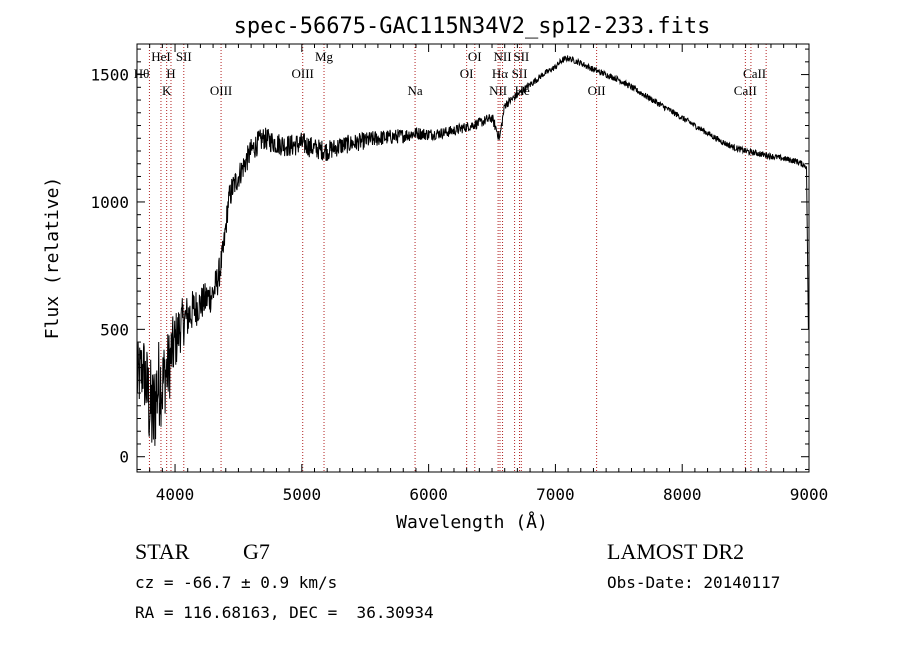 The image size is (900, 649). What do you see at coordinates (161, 56) in the screenshot?
I see `line-marker-label: HeI` at bounding box center [161, 56].